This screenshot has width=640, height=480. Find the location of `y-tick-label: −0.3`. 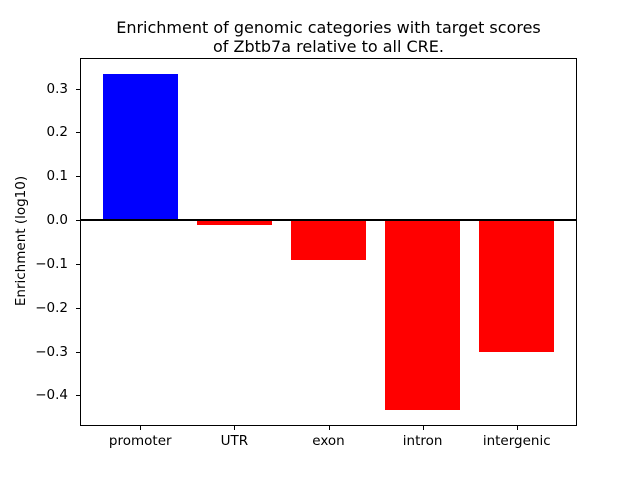

y-tick-label: −0.3 is located at coordinates (51, 351).